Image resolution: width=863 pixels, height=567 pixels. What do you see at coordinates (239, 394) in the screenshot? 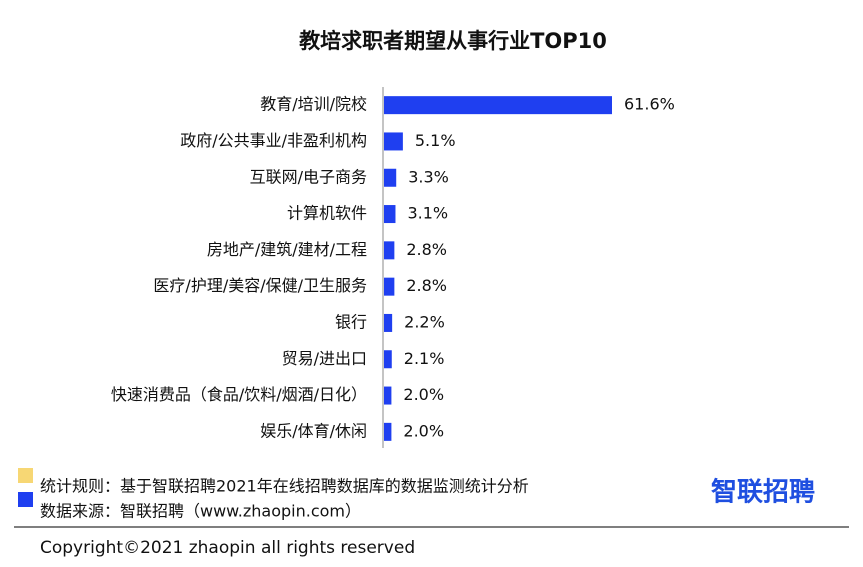
I see `category-label: 快速消费品（食品/饮料/烟酒/日化）` at bounding box center [239, 394].